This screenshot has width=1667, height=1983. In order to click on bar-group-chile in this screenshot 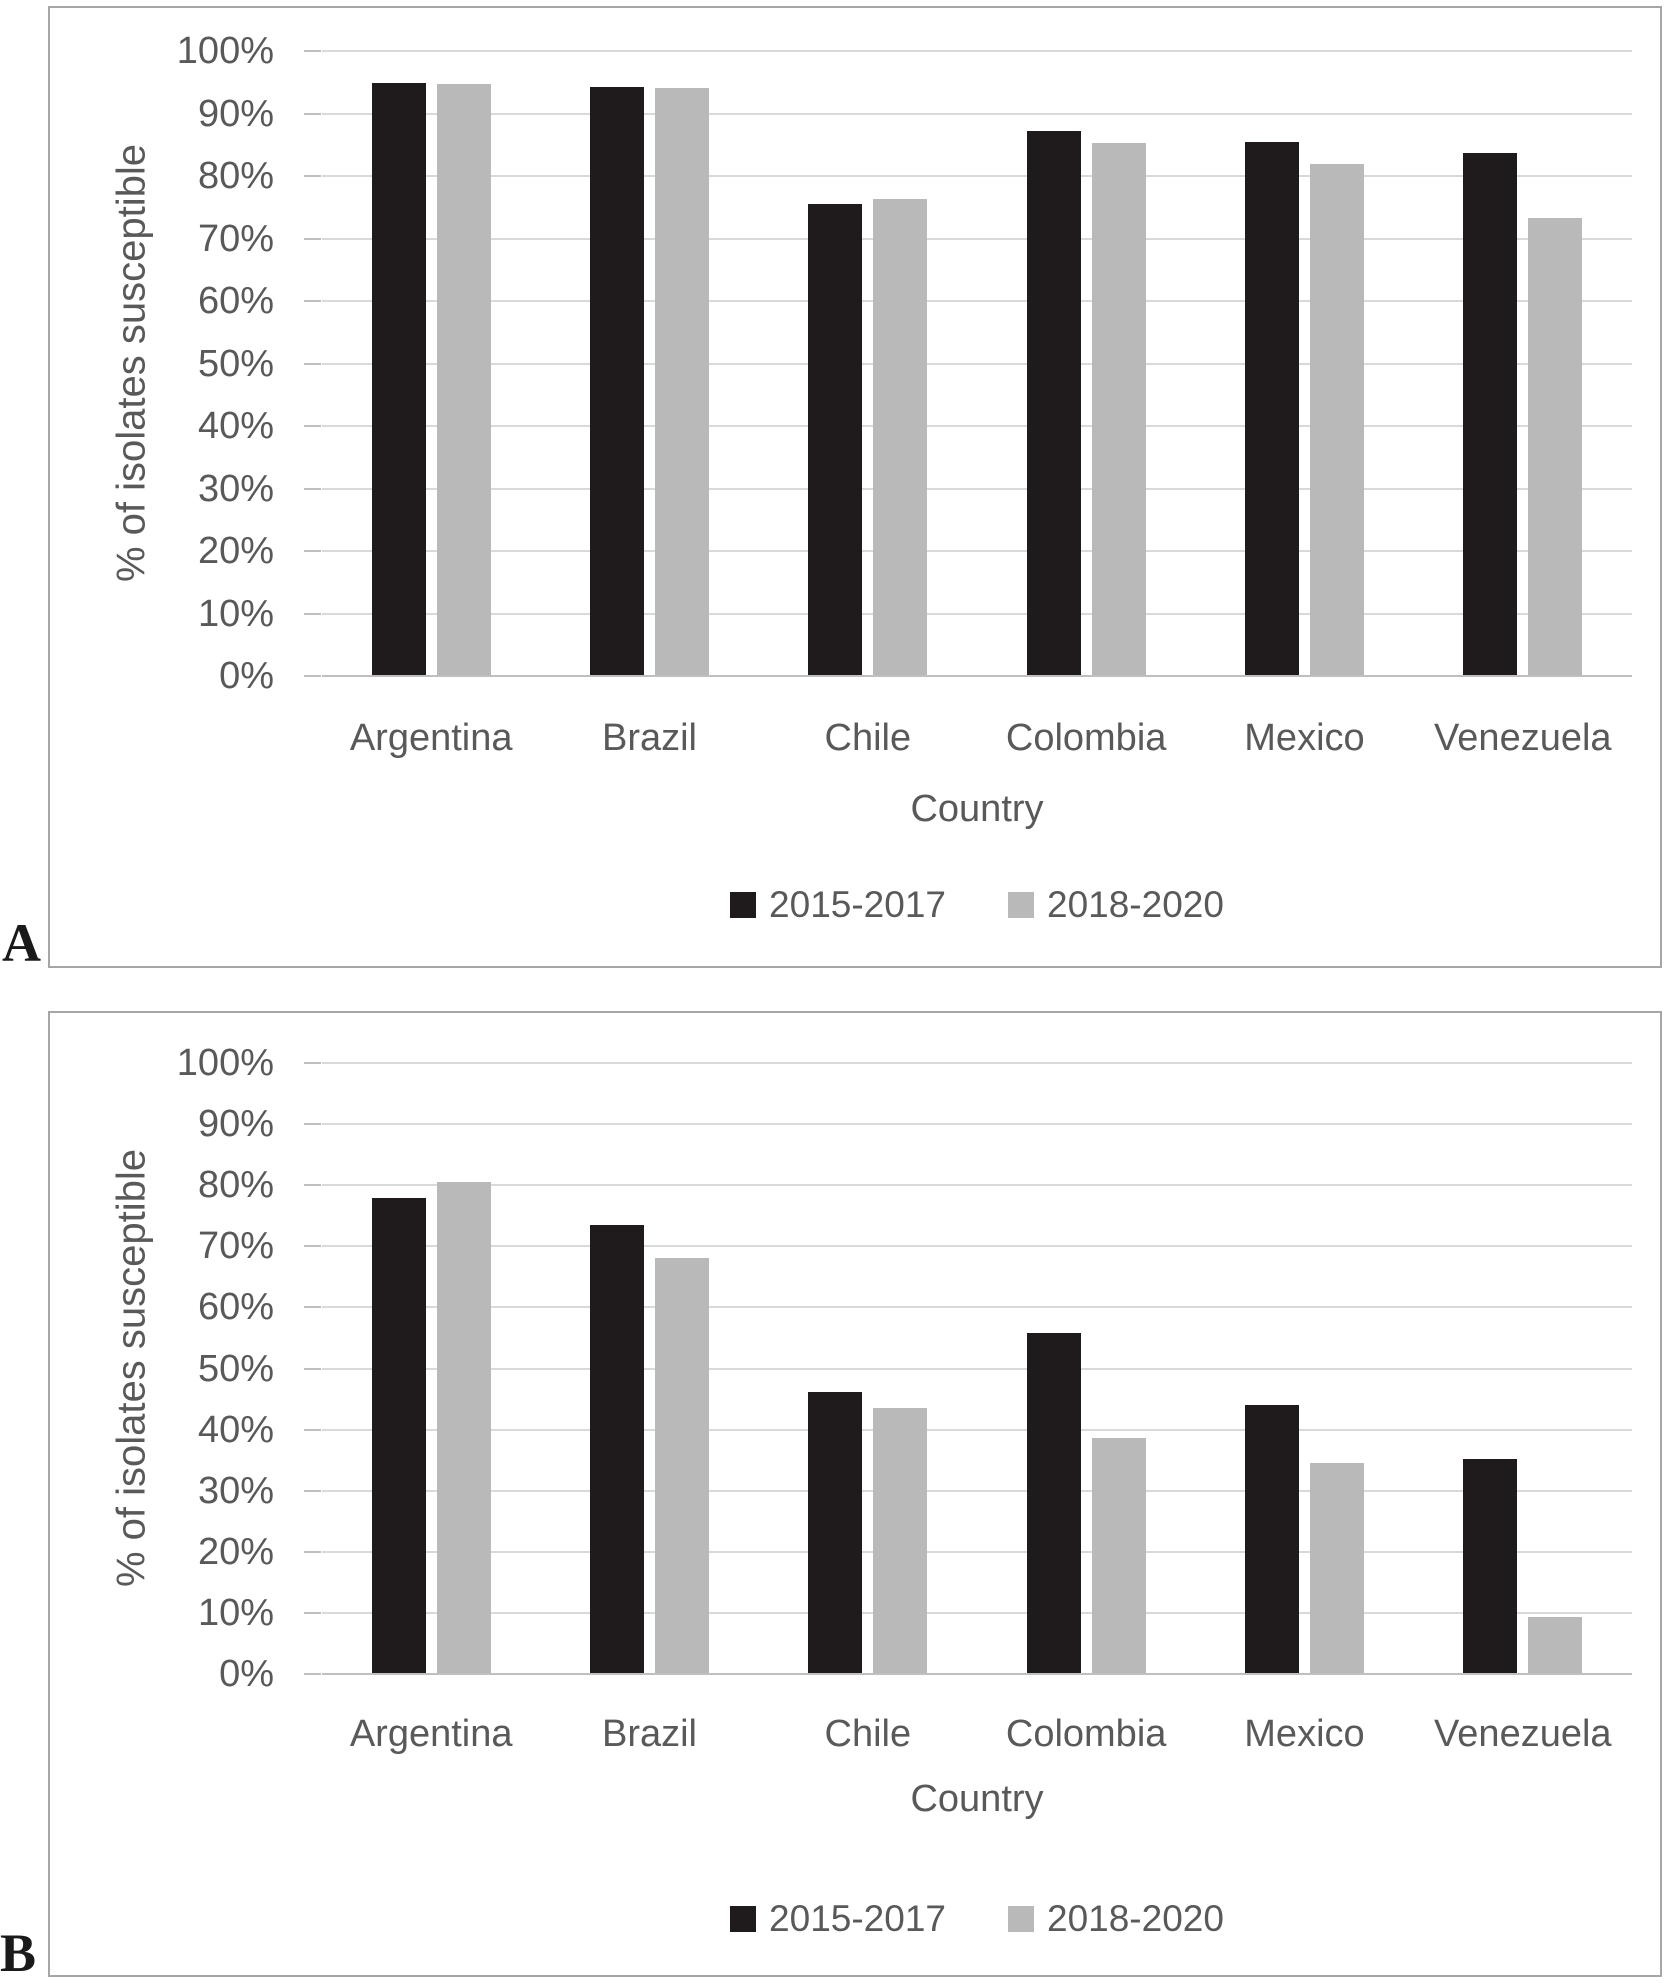, I will do `click(868, 362)`.